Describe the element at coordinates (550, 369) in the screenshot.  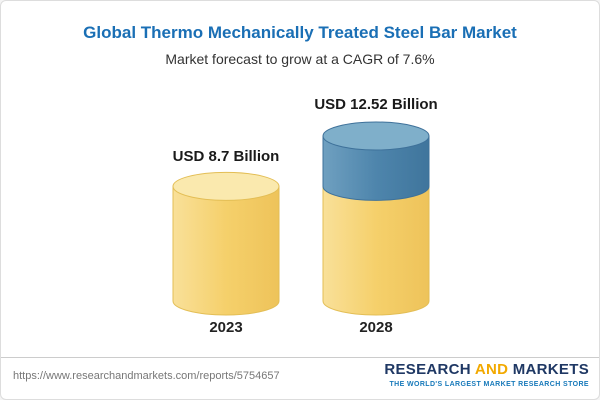
I see `logo-word-markets: MARKETS` at that location.